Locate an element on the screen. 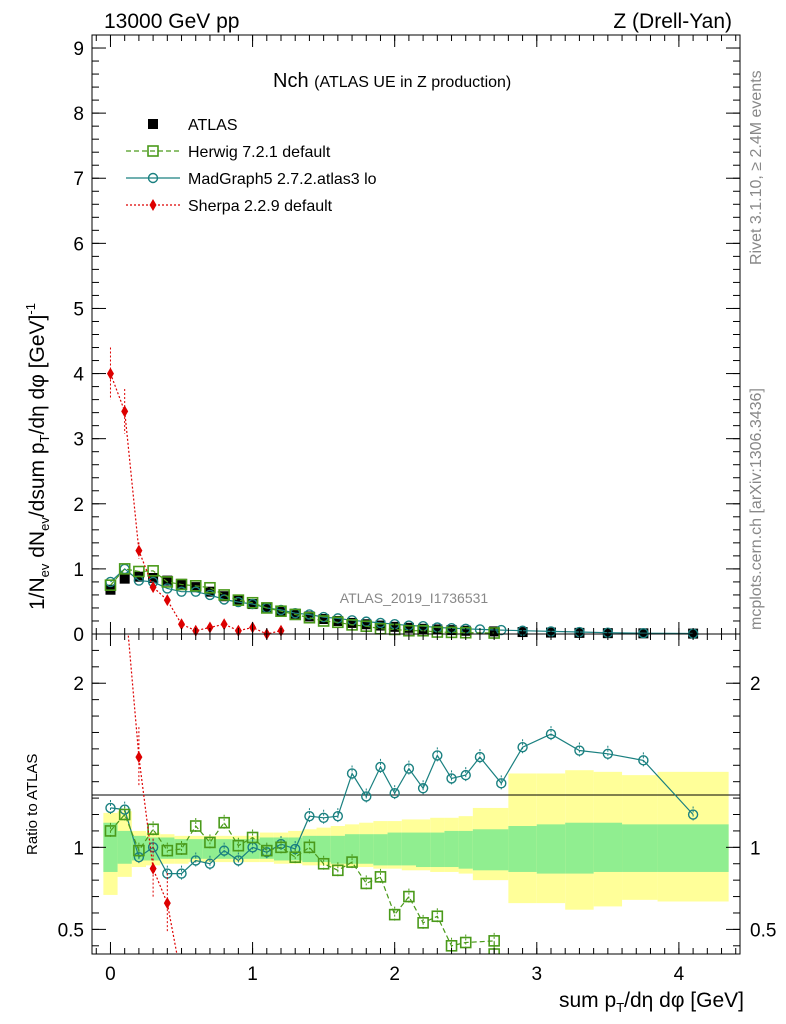  legend-label: MadGraph5 2.7.2.atlas3 lo is located at coordinates (282, 179).